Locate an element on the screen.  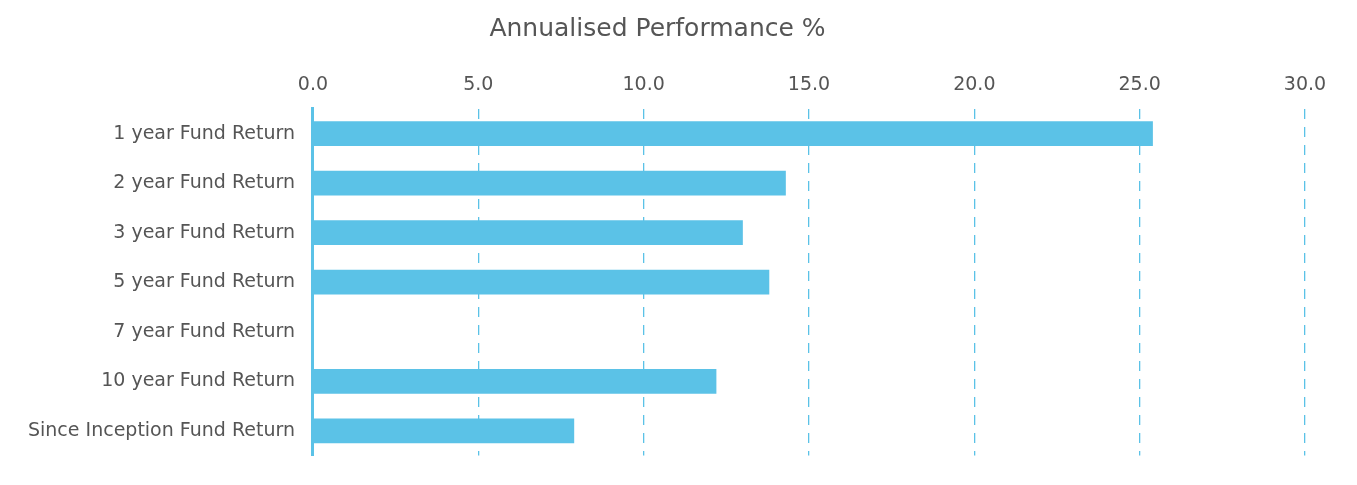
chart-title: Annualised Performance % is located at coordinates (657, 27).